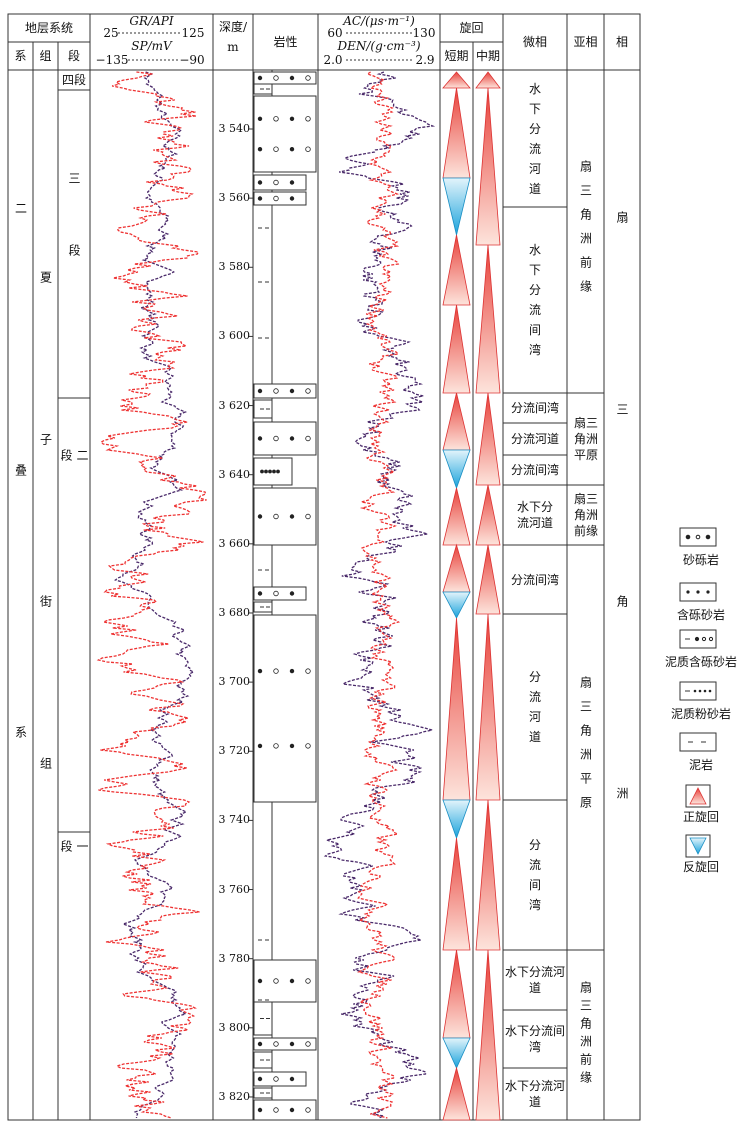 This screenshot has height=1126, width=746. What do you see at coordinates (233, 27) in the screenshot?
I see `depth-title: 深度/` at bounding box center [233, 27].